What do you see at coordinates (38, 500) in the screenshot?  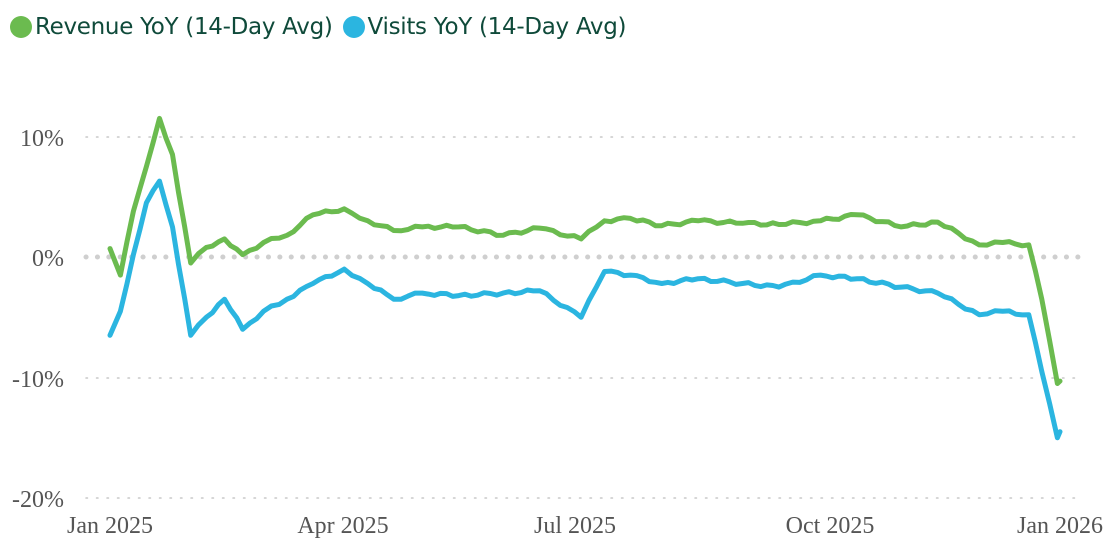 I see `y-tick-label: -20%` at bounding box center [38, 500].